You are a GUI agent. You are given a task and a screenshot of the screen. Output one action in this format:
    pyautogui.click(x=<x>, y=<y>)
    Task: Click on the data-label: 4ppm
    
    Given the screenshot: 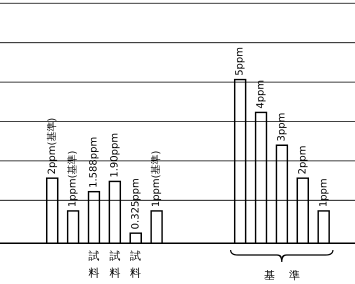 What is the action you would take?
    pyautogui.click(x=261, y=94)
    